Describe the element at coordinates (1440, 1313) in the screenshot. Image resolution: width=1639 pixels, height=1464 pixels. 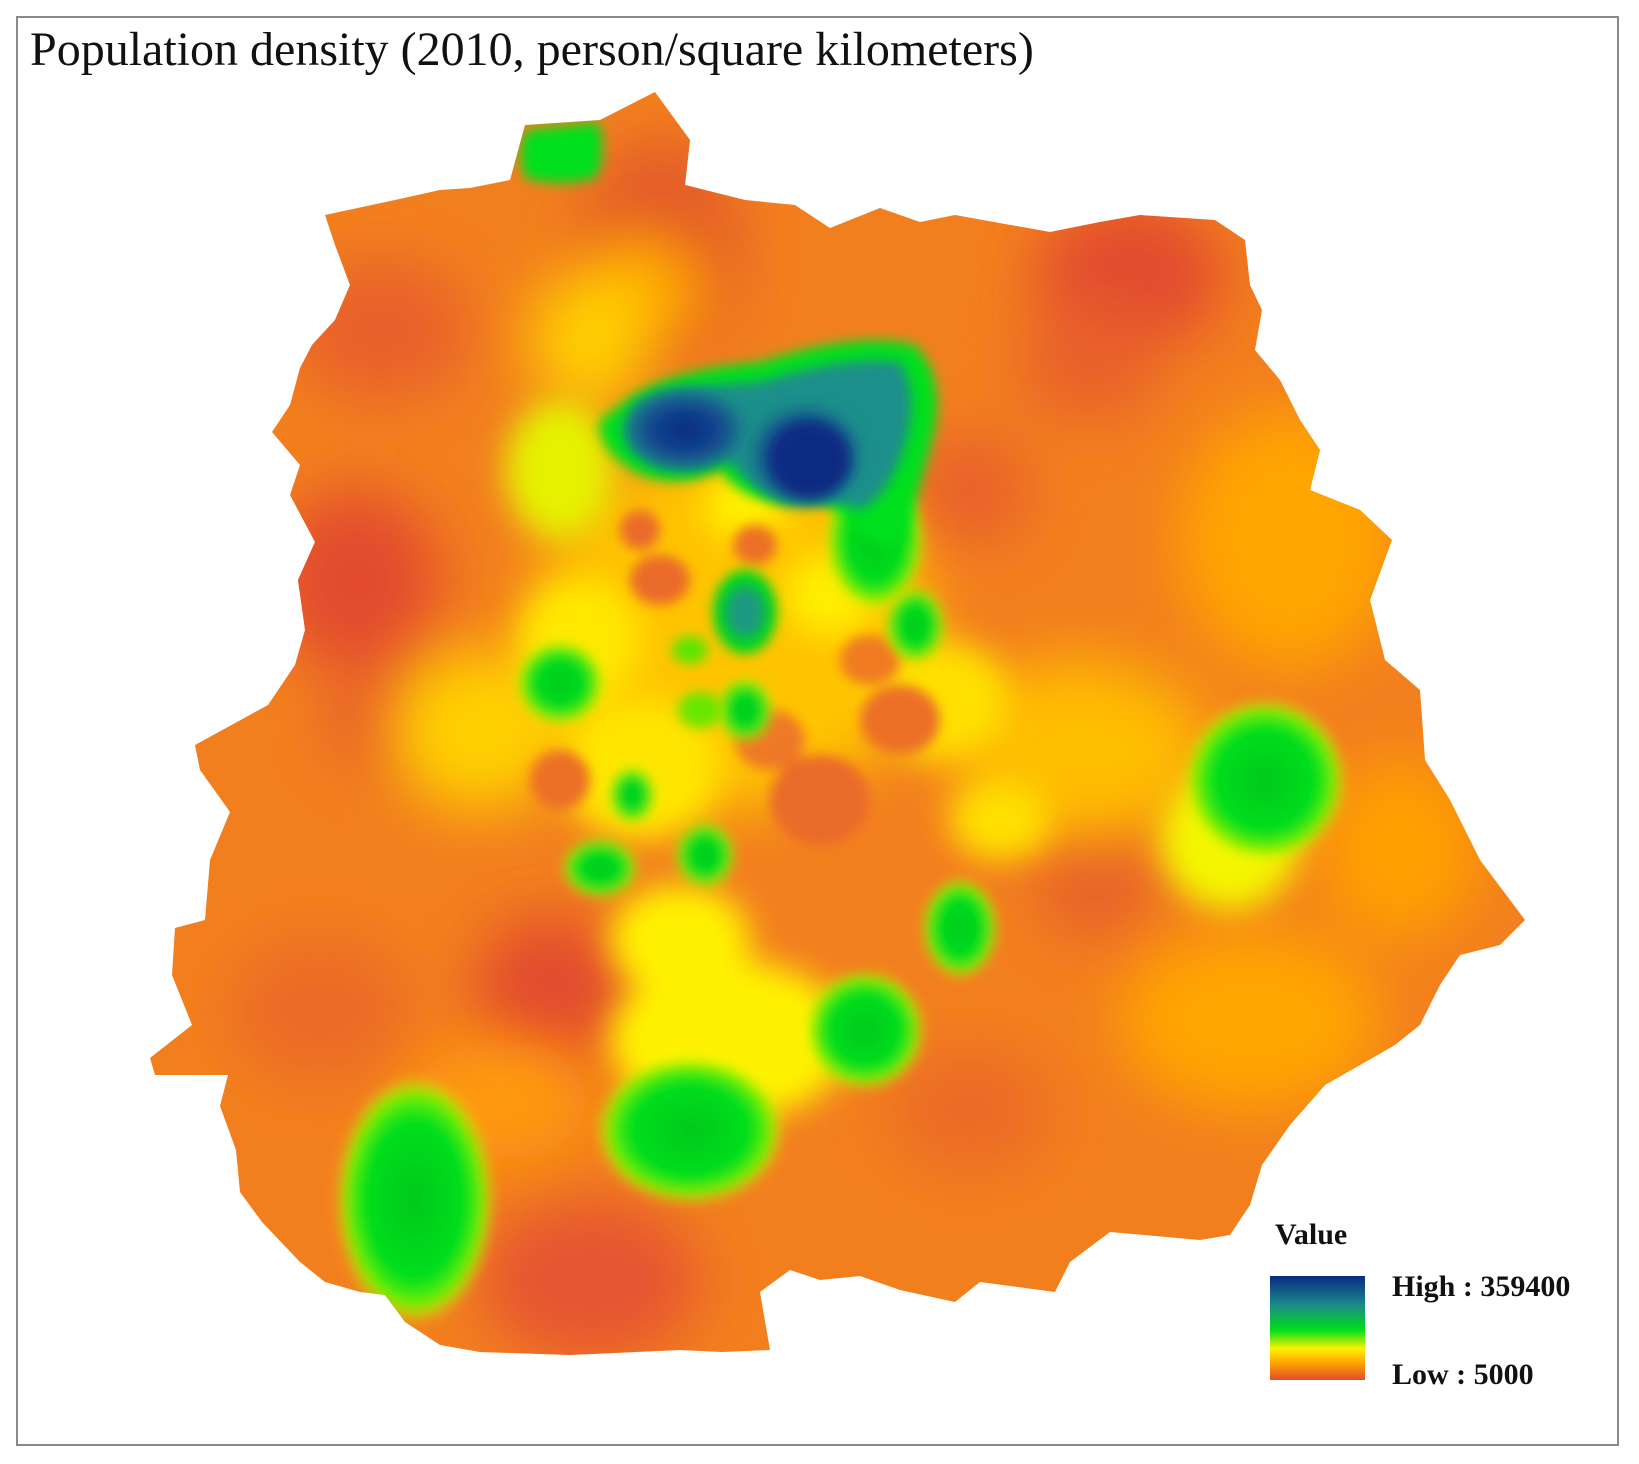
I see `legend: Value High : 359400 Low : 5000` at that location.